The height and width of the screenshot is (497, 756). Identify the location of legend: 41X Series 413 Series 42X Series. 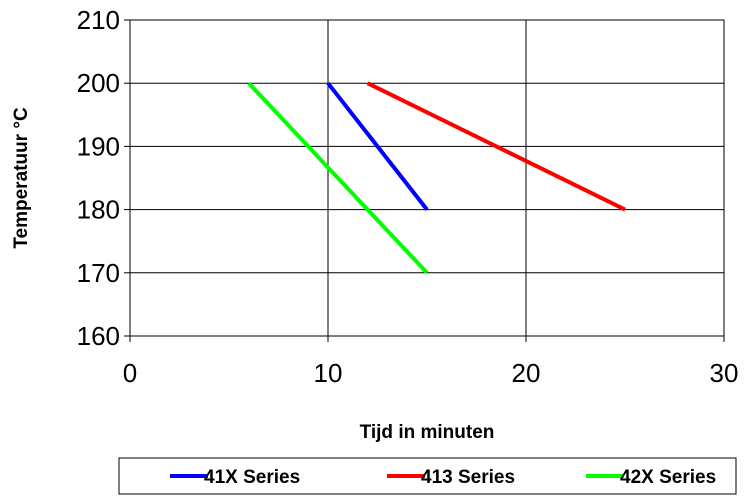
(427, 476).